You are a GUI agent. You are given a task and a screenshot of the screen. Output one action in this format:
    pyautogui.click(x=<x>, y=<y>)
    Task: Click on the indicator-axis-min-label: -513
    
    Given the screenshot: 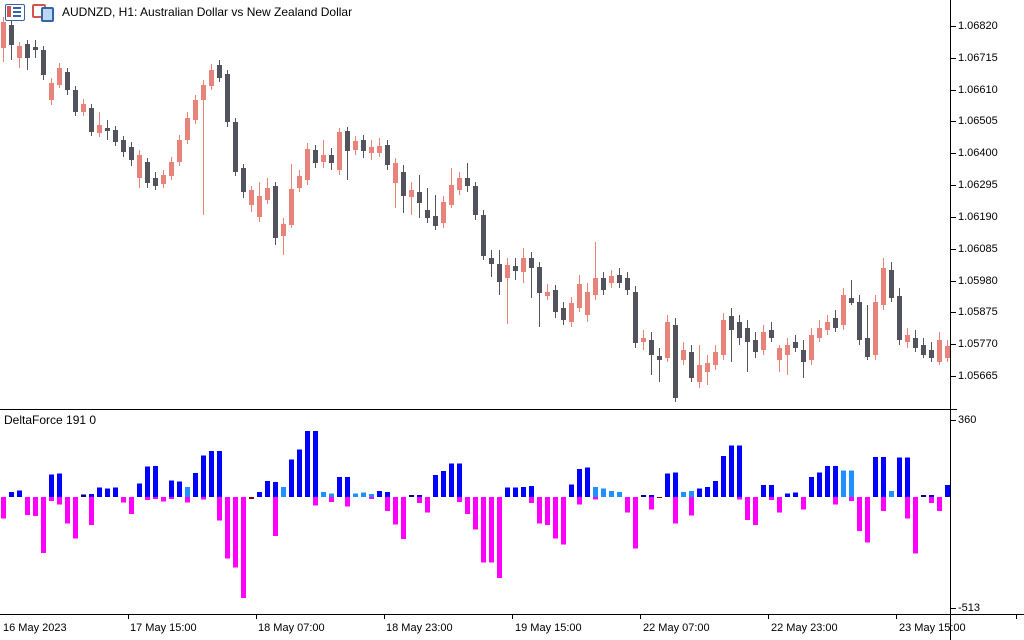 What is the action you would take?
    pyautogui.click(x=969, y=608)
    